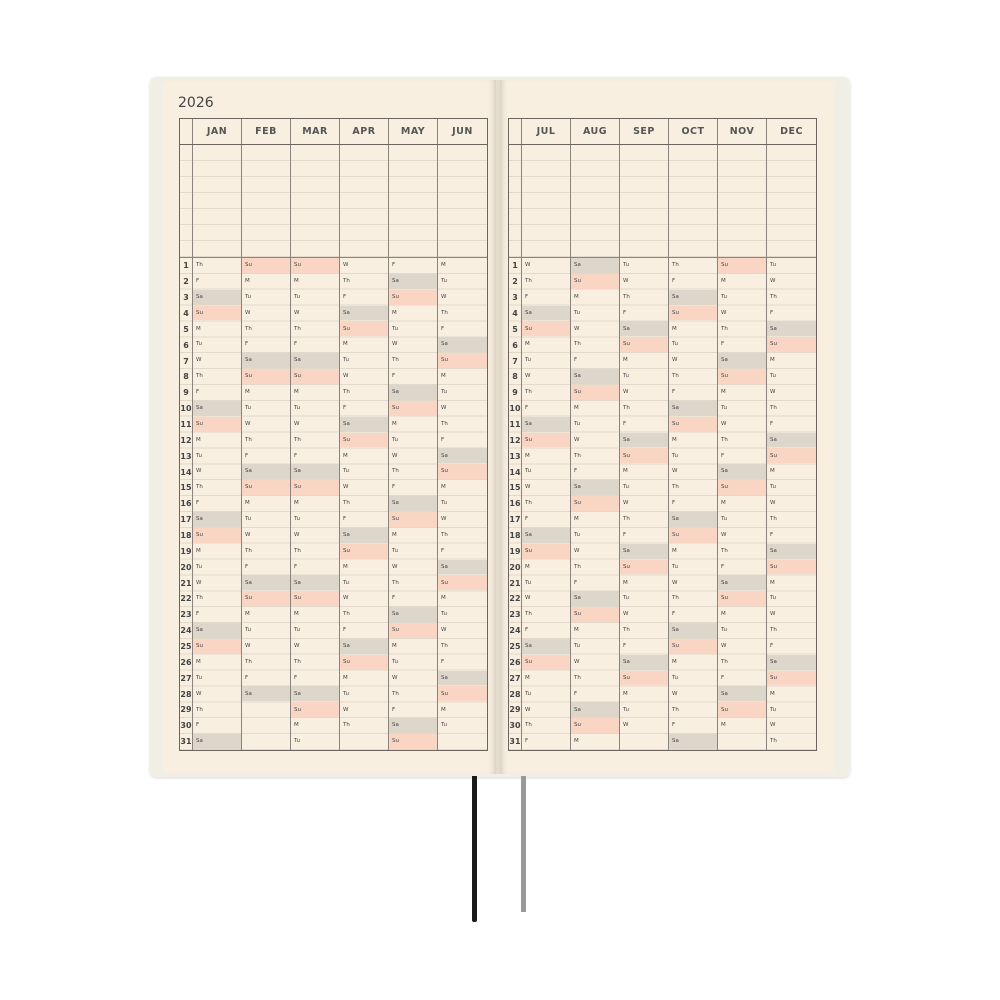 Image resolution: width=1000 pixels, height=1000 pixels. I want to click on gray-ribbon-bookmark, so click(523, 844).